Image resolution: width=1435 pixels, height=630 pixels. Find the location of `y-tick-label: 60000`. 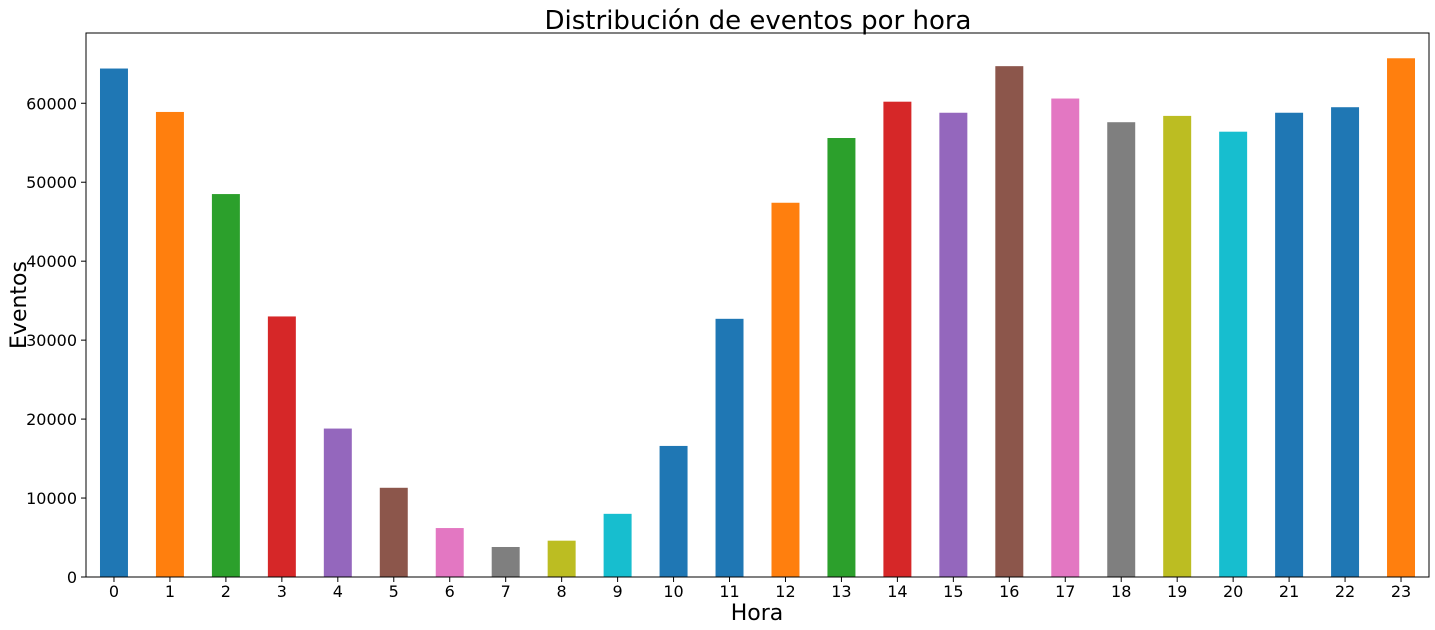

y-tick-label: 60000 is located at coordinates (51, 103).